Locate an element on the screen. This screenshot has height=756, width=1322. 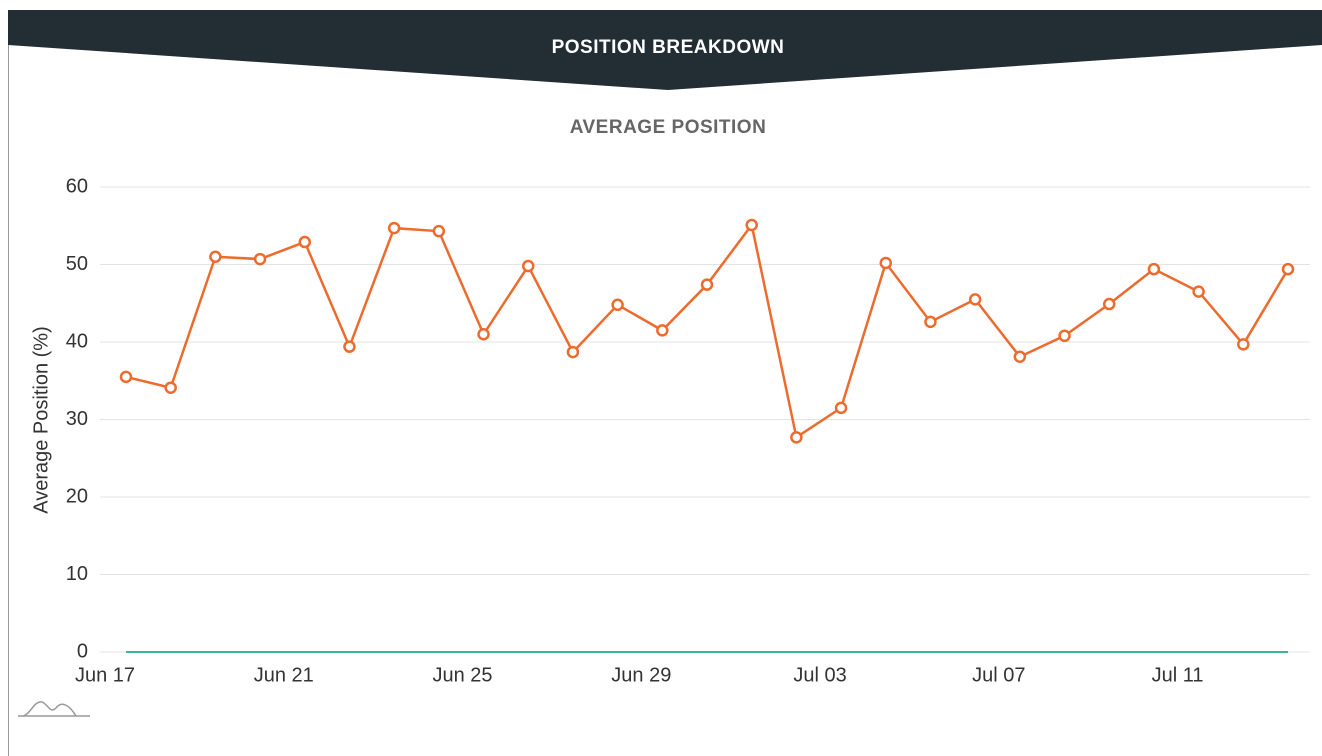
y-tick-label: 50 is located at coordinates (77, 264).